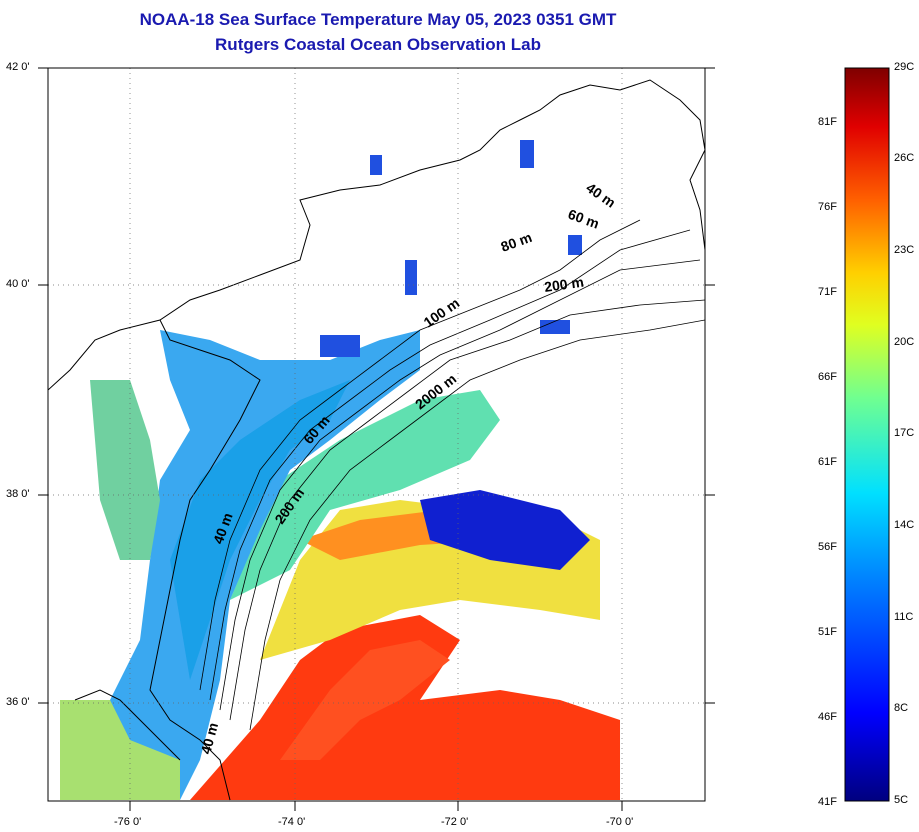 This screenshot has height=832, width=919. I want to click on sst-warm-region, so click(405, 707).